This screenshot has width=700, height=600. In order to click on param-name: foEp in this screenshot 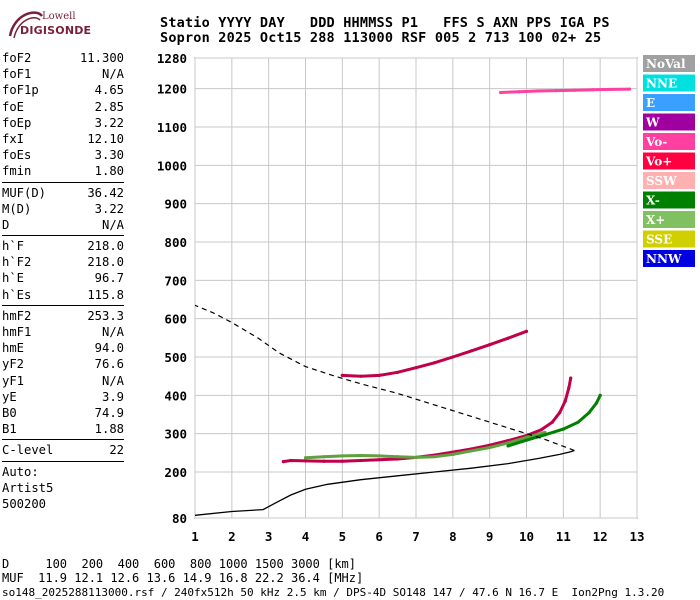, I will do `click(17, 122)`.